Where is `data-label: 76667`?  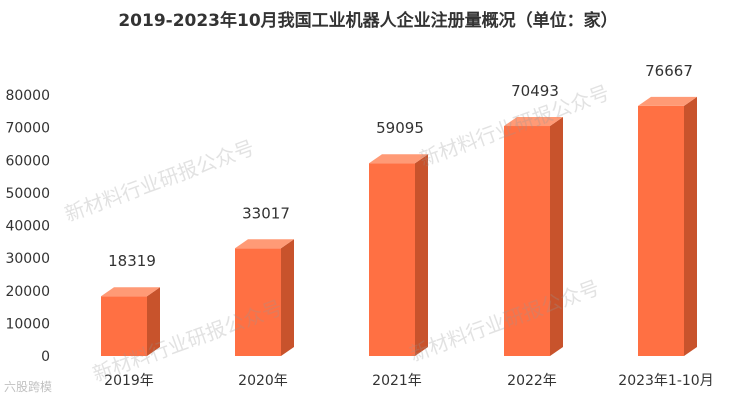 data-label: 76667 is located at coordinates (669, 71).